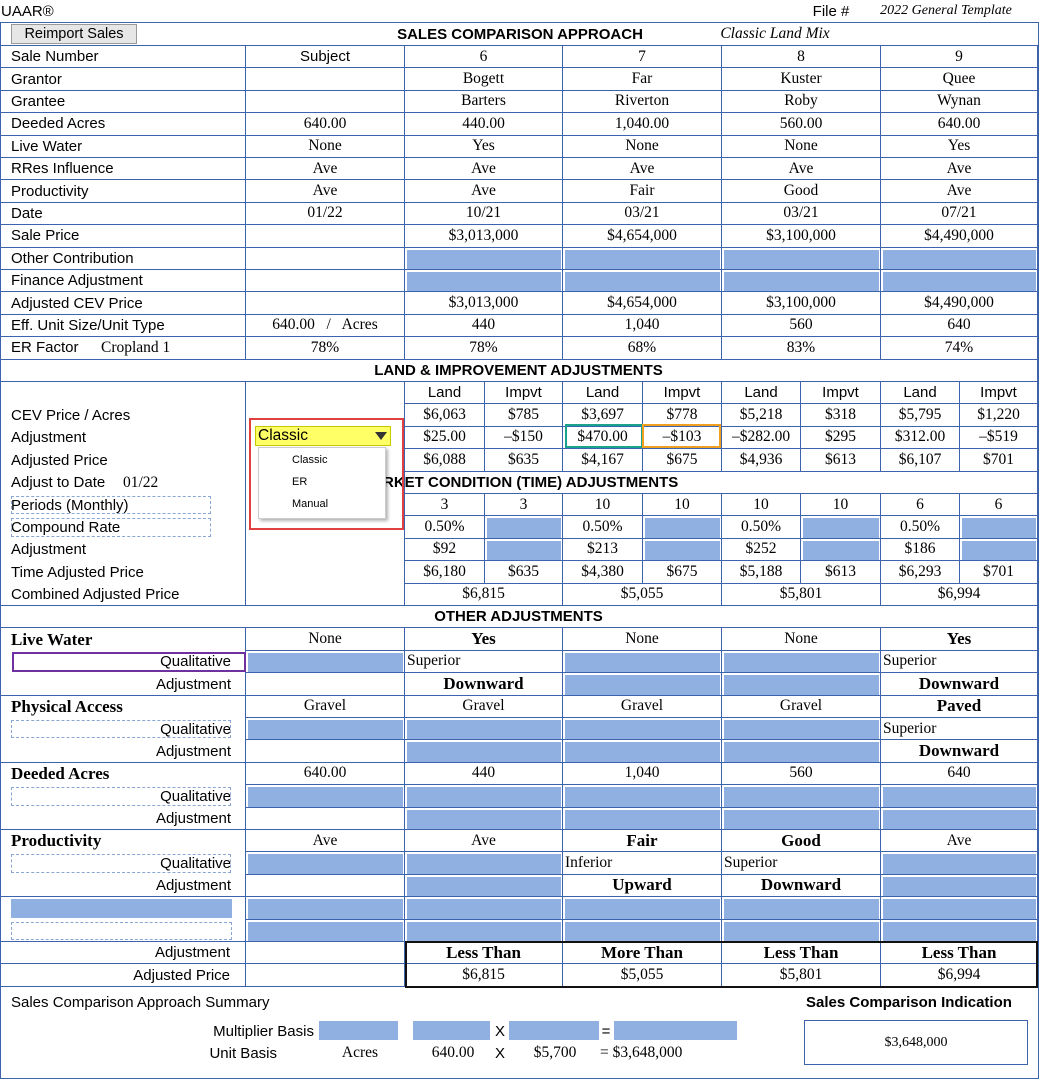 The height and width of the screenshot is (1079, 1040). Describe the element at coordinates (801, 79) in the screenshot. I see `comp-value: Kuster` at that location.